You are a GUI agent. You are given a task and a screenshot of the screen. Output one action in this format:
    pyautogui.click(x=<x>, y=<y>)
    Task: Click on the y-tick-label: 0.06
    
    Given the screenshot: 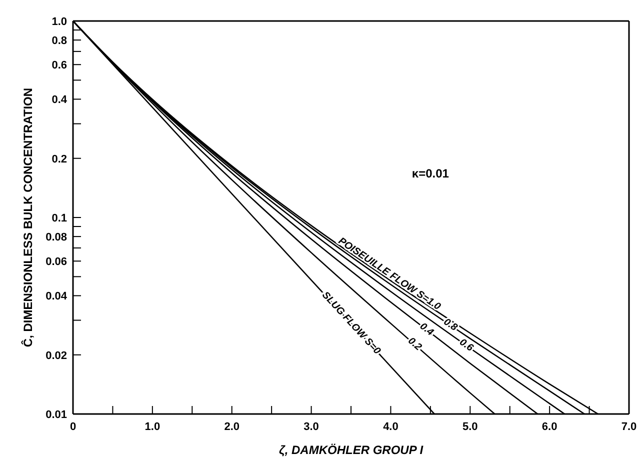 What is the action you would take?
    pyautogui.click(x=56, y=262)
    